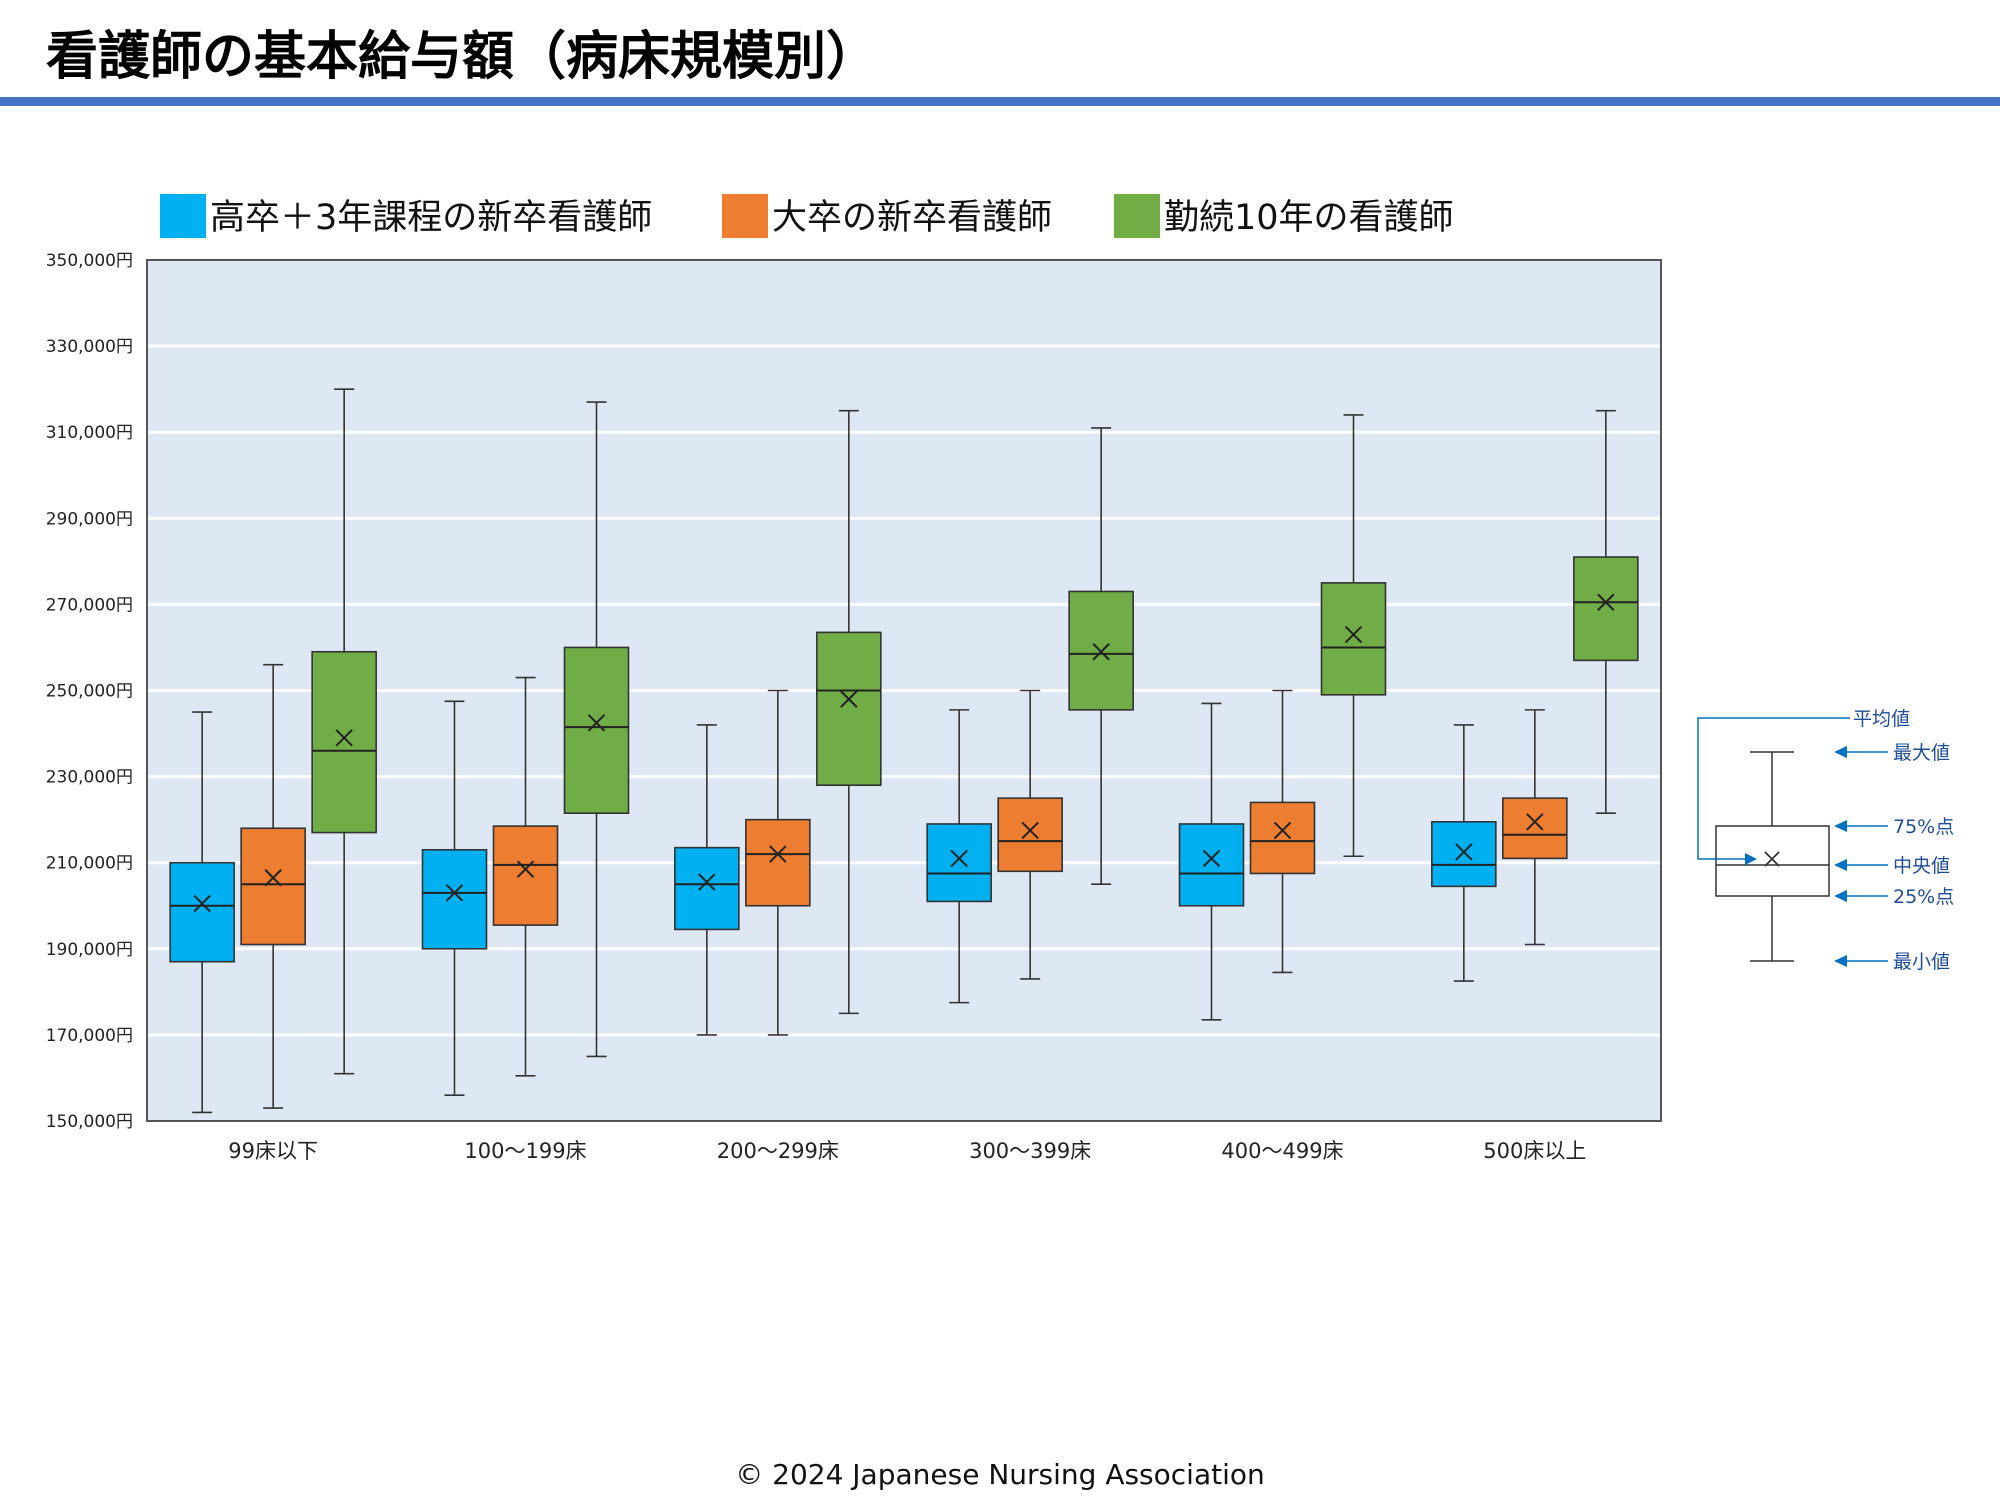 The width and height of the screenshot is (2000, 1500). I want to click on y-tick-label: 190,000円, so click(89, 950).